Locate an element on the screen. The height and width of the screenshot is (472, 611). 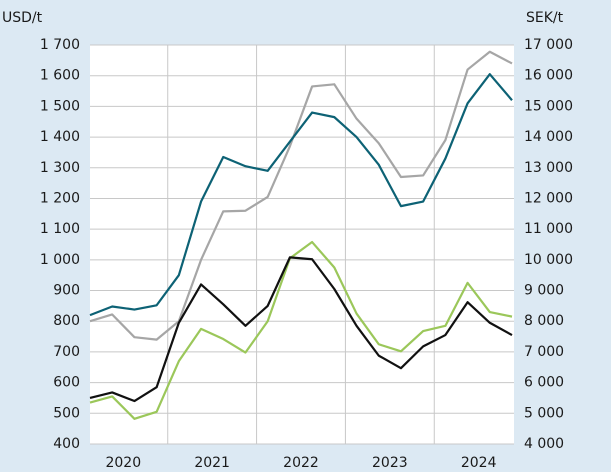
y2-tick-label: 11 000 is located at coordinates (548, 229).